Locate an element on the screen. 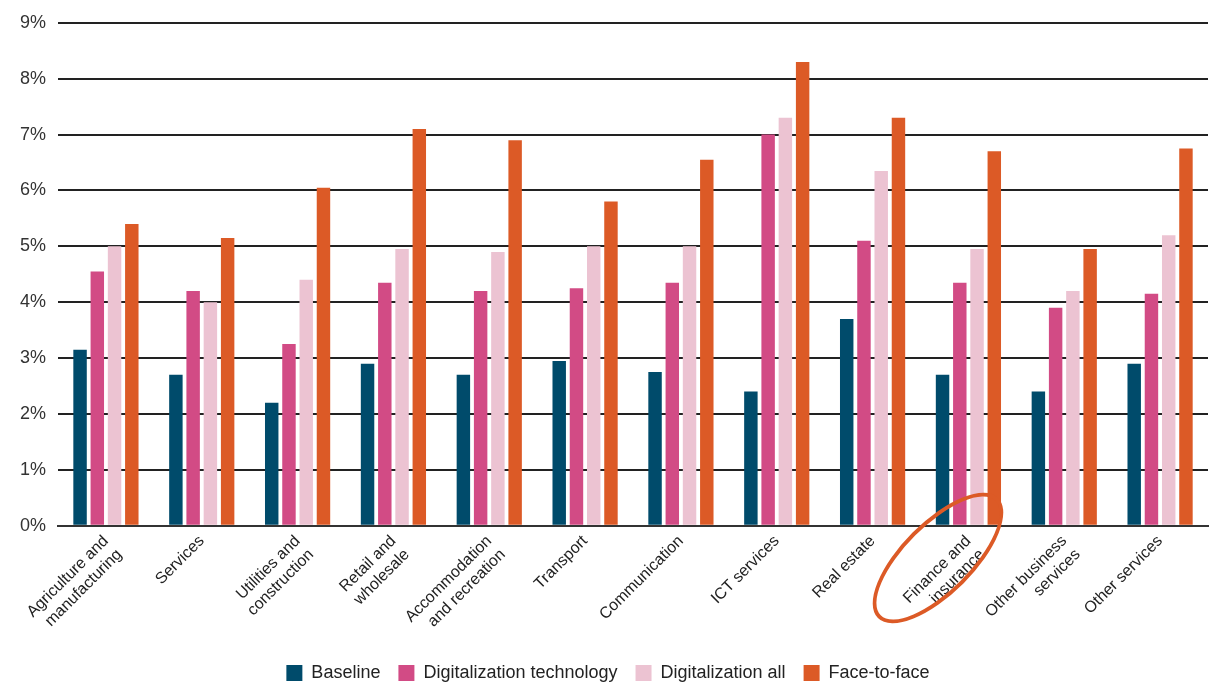 This screenshot has height=696, width=1212. legend-label: Baseline is located at coordinates (346, 671).